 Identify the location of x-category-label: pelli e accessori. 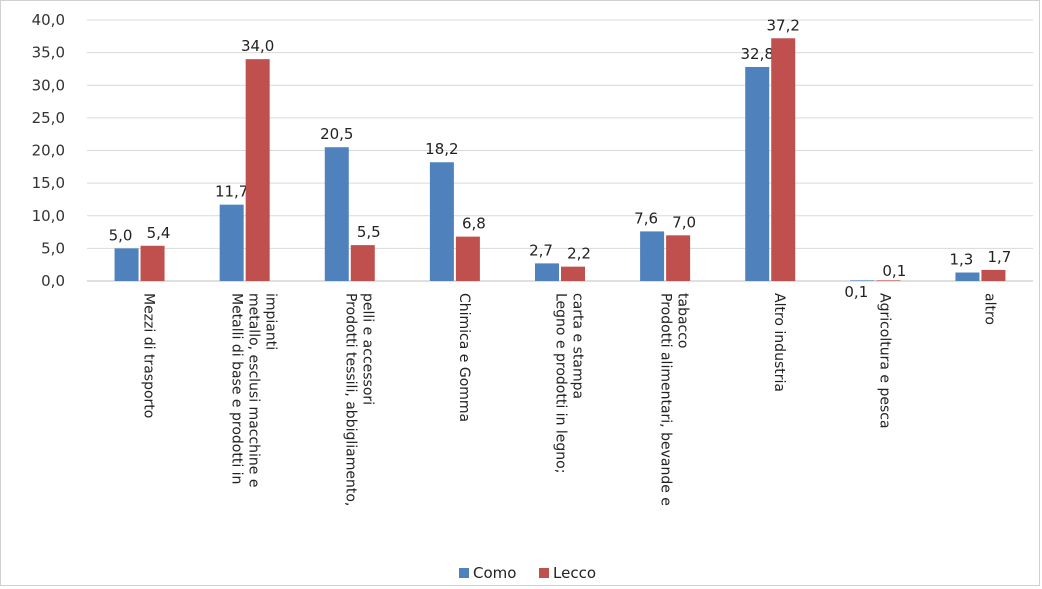
(367, 349).